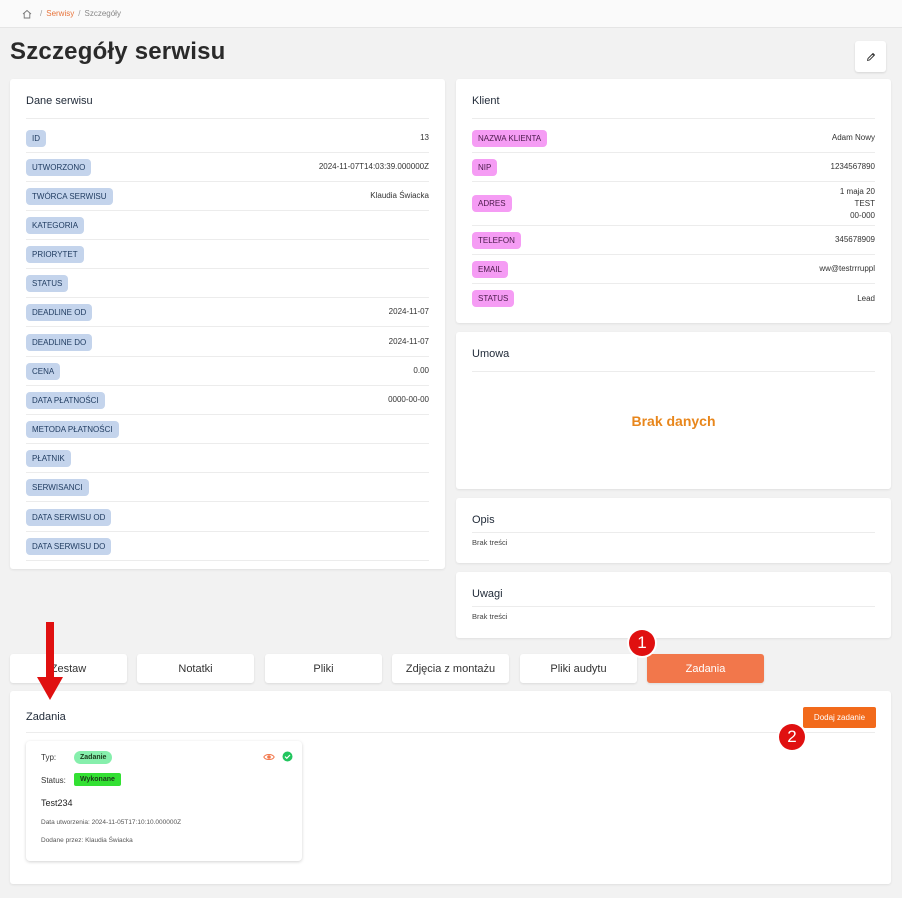 This screenshot has width=902, height=898. What do you see at coordinates (227, 138) in the screenshot?
I see `service-row: ID 13` at bounding box center [227, 138].